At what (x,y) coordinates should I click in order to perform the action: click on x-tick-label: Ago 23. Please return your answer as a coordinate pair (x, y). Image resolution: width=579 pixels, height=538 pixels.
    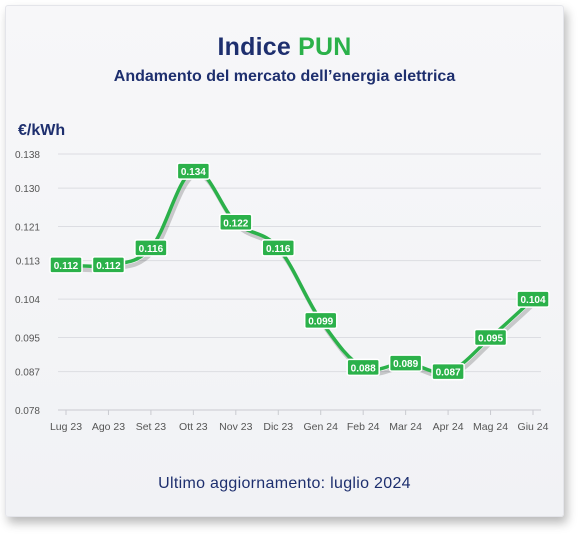
    Looking at the image, I should click on (108, 427).